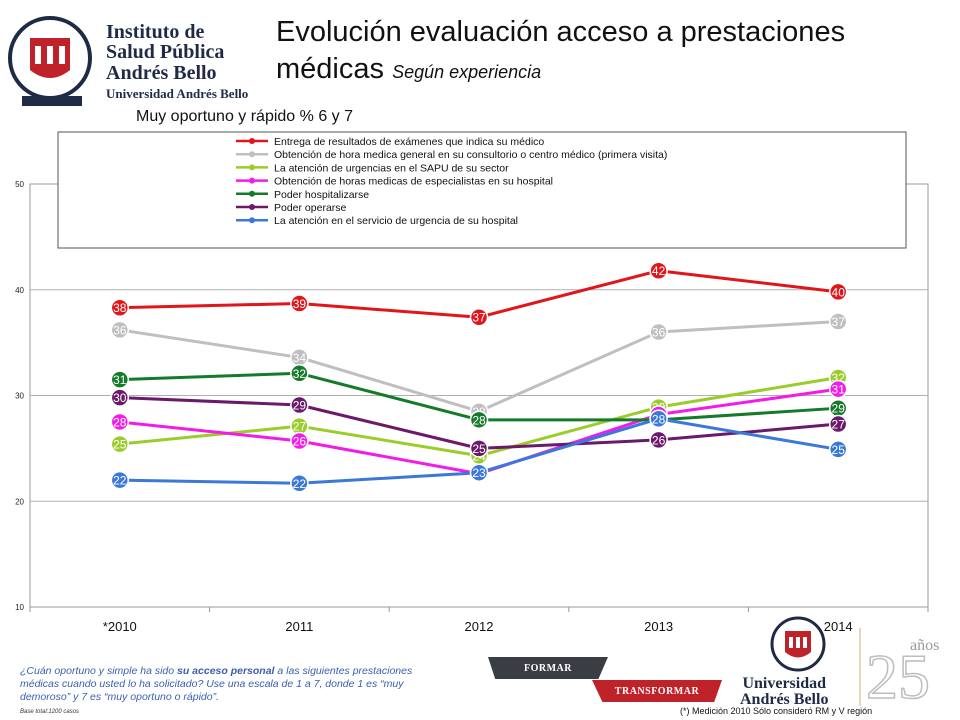  I want to click on shield-emblem-icon, so click(50, 61).